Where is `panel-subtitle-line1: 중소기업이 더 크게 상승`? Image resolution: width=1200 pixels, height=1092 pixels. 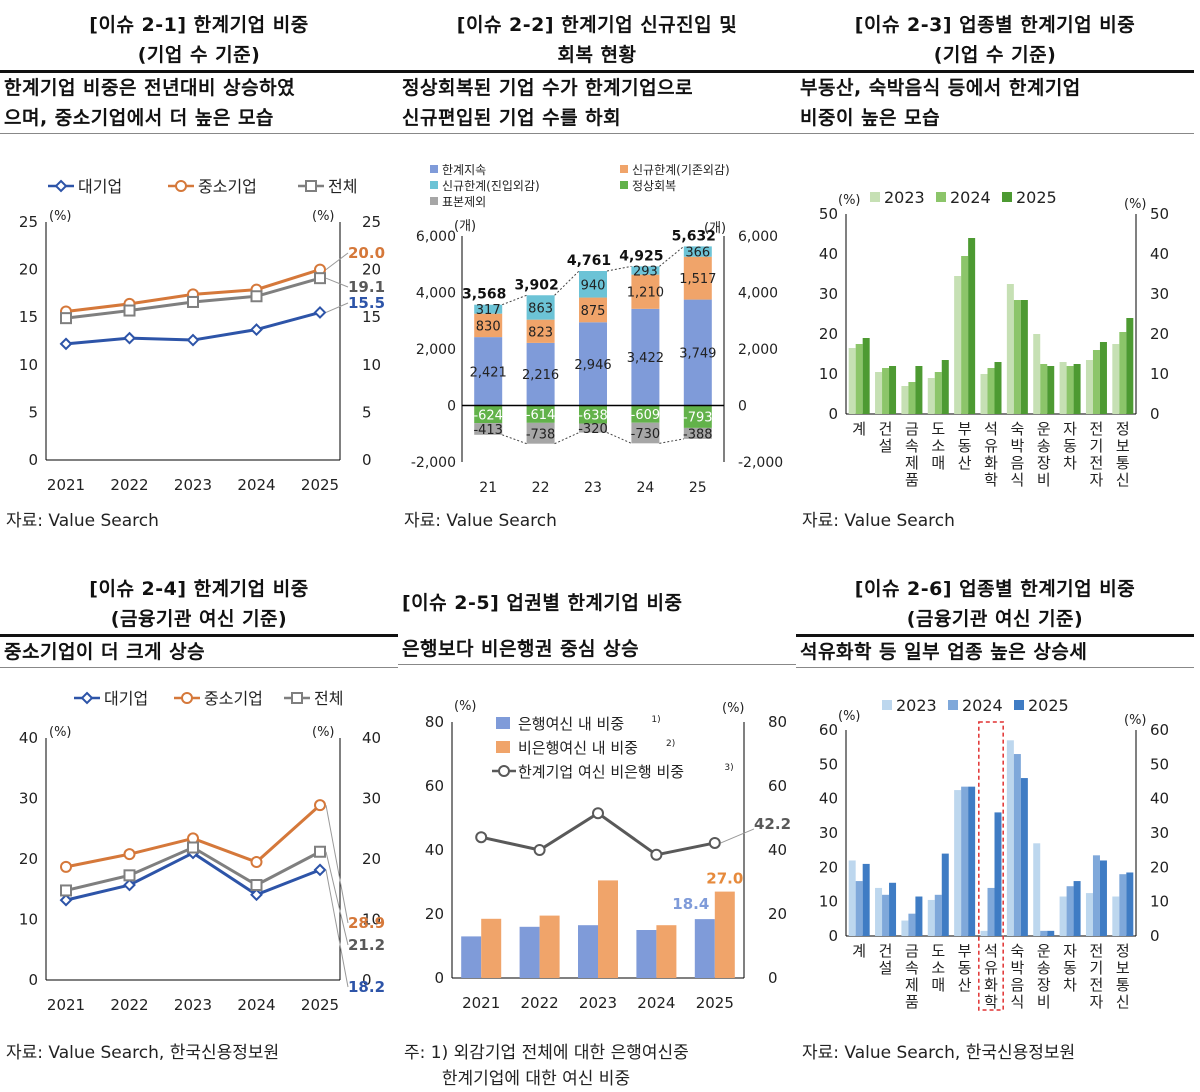
panel-subtitle-line1: 중소기업이 더 크게 상승 is located at coordinates (105, 652).